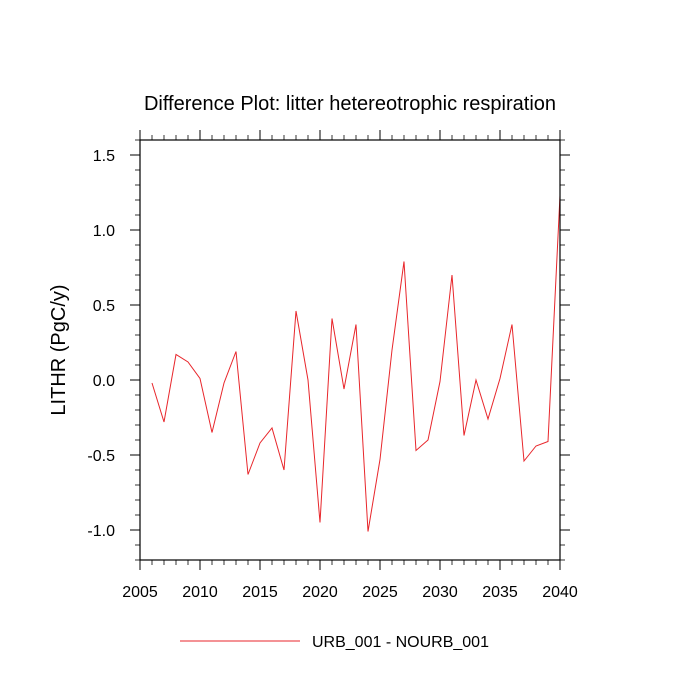 Image resolution: width=700 pixels, height=700 pixels. Describe the element at coordinates (140, 592) in the screenshot. I see `x-tick-label: 2005` at that location.